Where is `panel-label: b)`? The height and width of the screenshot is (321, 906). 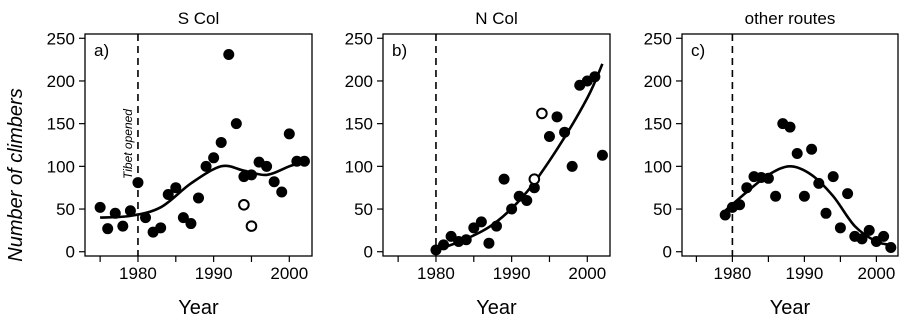
panel-label: b) is located at coordinates (399, 50).